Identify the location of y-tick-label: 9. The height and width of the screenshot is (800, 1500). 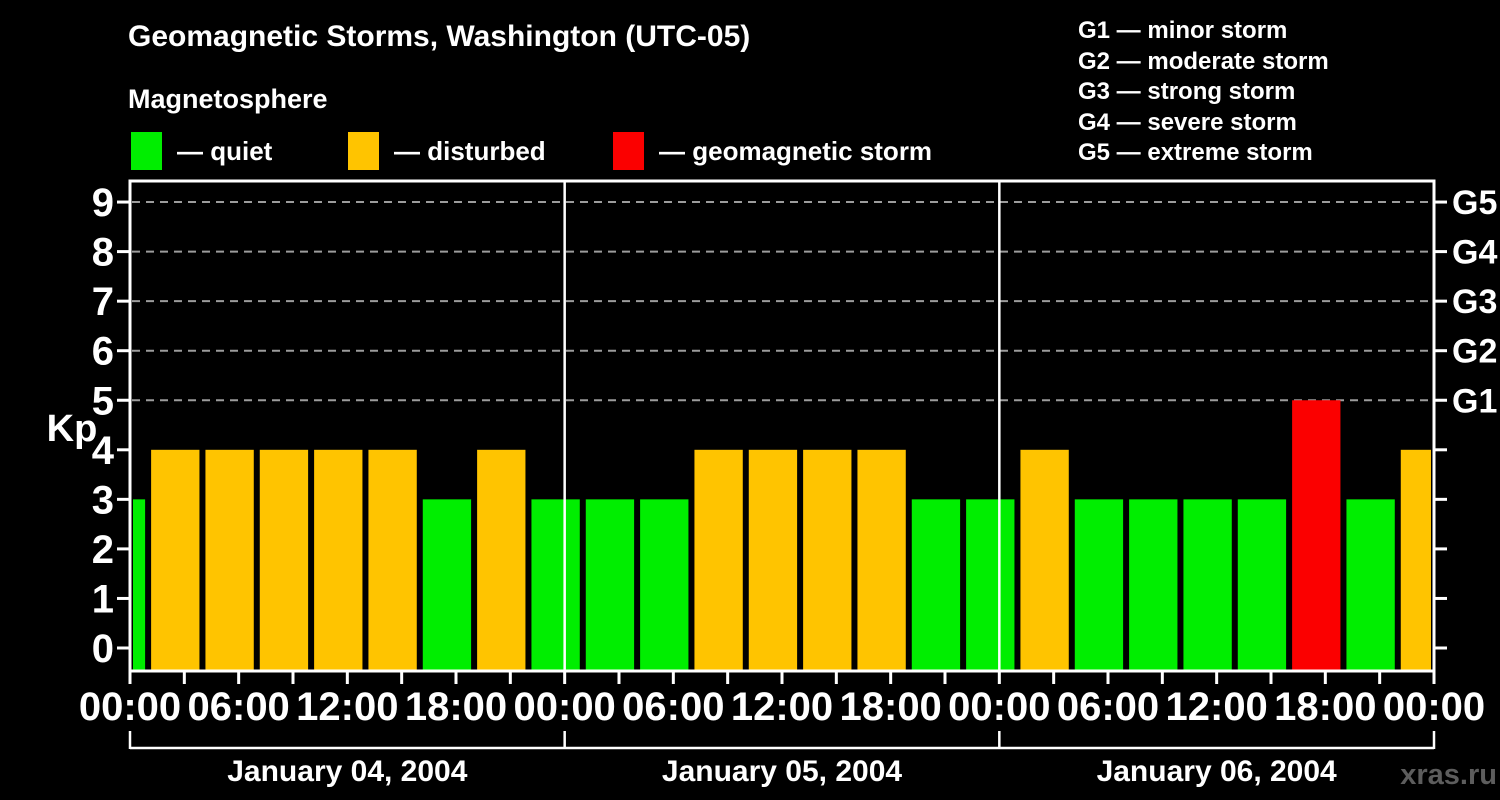
(103, 203).